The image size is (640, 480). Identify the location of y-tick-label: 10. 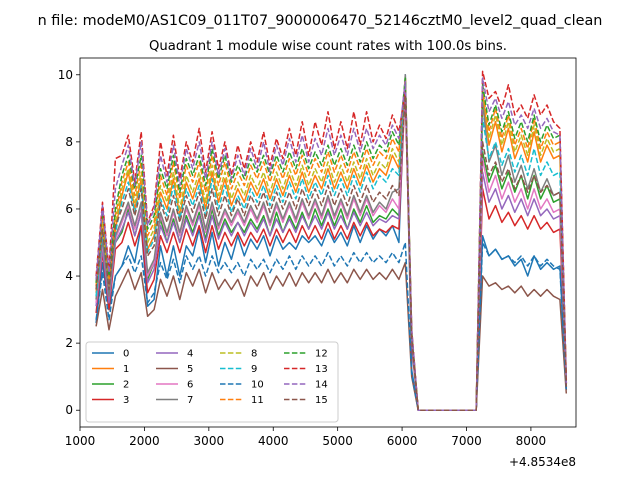
(65, 75).